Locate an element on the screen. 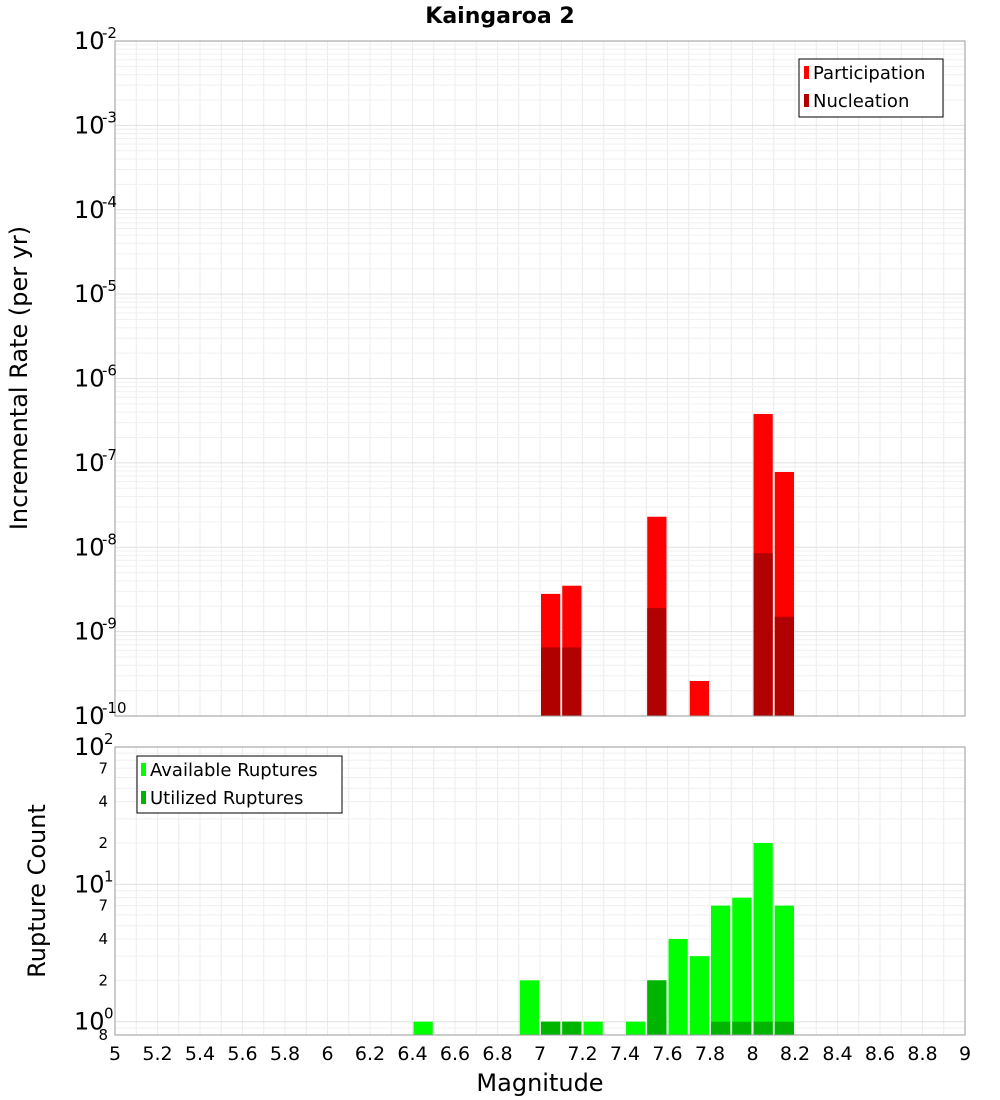 This screenshot has width=1000, height=1100. x-tick-label: 5.6 is located at coordinates (242, 1054).